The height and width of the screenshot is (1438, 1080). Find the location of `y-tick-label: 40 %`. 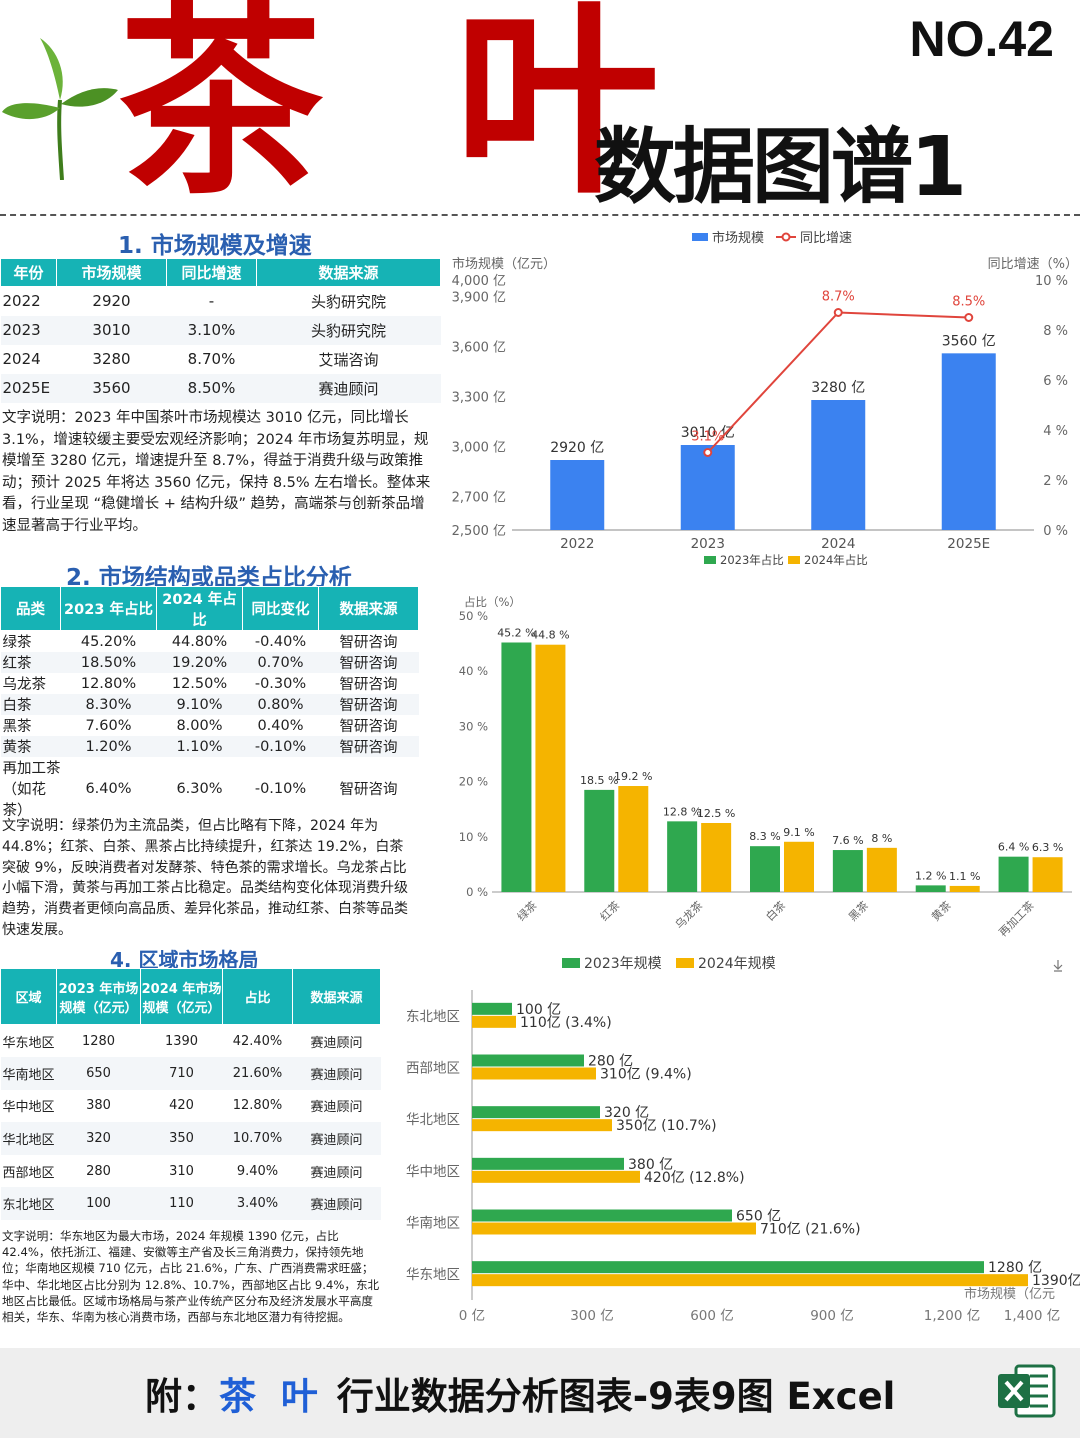

y-tick-label: 40 % is located at coordinates (473, 671).